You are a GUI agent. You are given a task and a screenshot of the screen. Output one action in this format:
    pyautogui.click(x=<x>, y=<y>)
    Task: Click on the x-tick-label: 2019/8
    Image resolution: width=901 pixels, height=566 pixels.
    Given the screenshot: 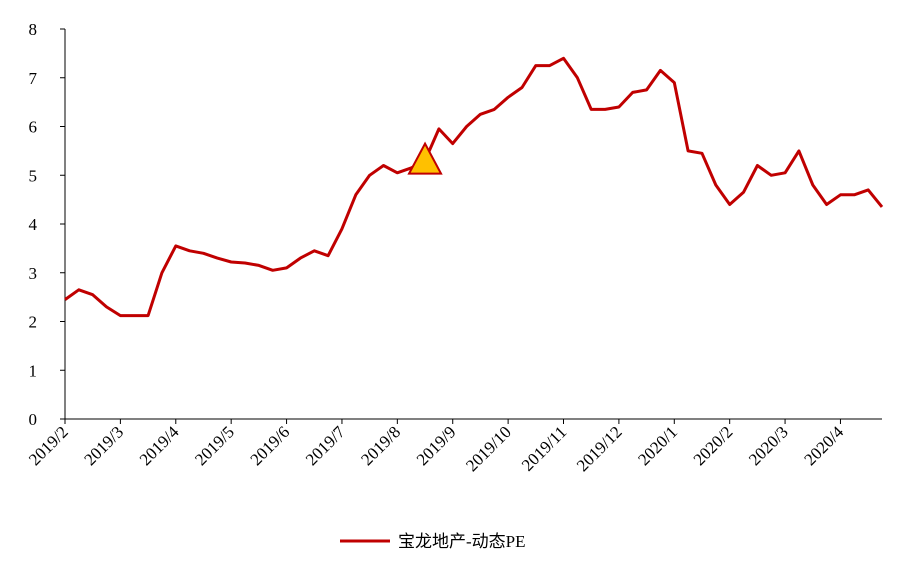 What is the action you would take?
    pyautogui.click(x=380, y=445)
    